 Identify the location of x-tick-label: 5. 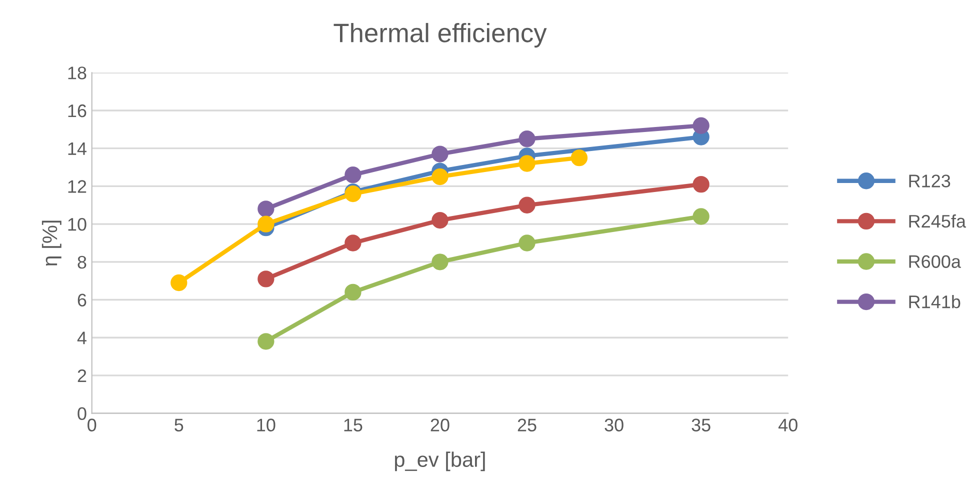
(179, 425).